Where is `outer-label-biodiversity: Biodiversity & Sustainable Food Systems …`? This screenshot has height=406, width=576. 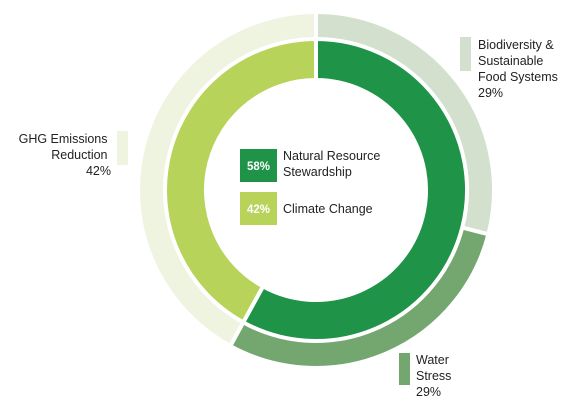
outer-label-biodiversity: Biodiversity & Sustainable Food Systems … is located at coordinates (510, 68).